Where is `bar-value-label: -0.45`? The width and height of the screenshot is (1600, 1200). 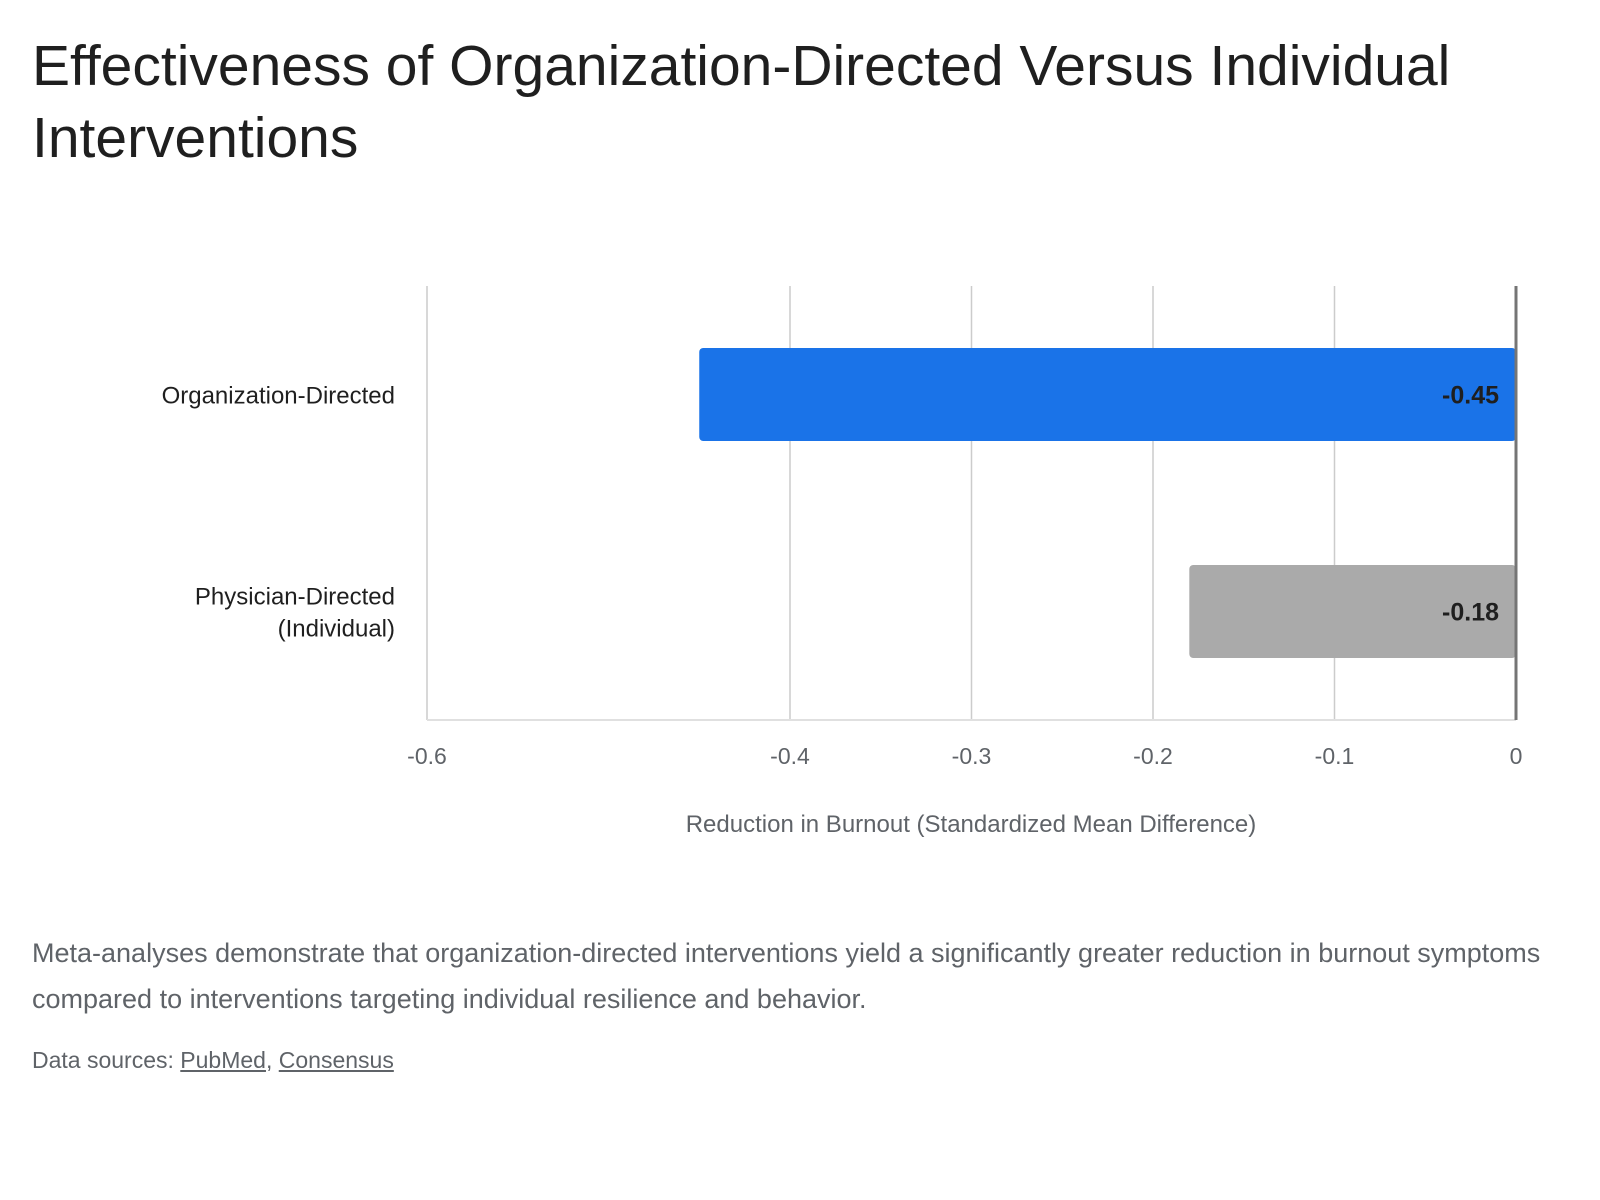 bar-value-label: -0.45 is located at coordinates (1470, 396).